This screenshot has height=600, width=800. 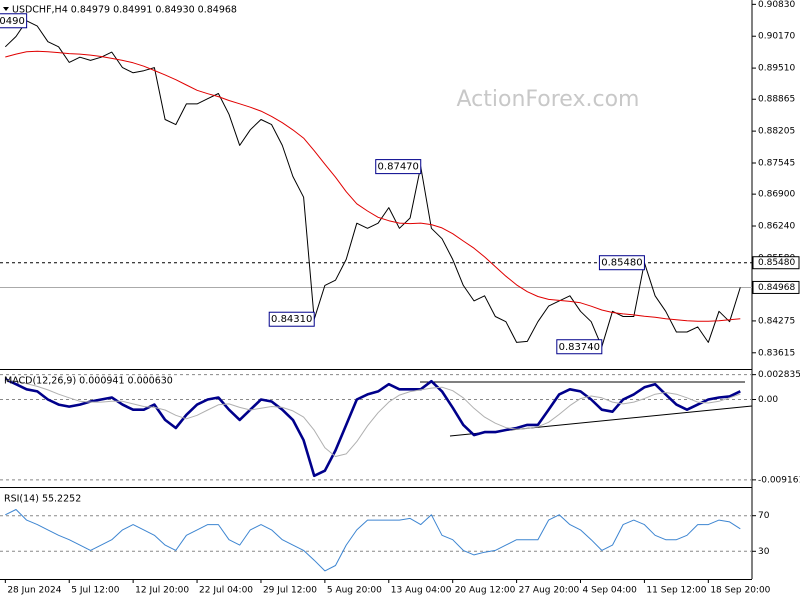 I want to click on x-tick-label: 29 Jul 12:00, so click(x=290, y=591).